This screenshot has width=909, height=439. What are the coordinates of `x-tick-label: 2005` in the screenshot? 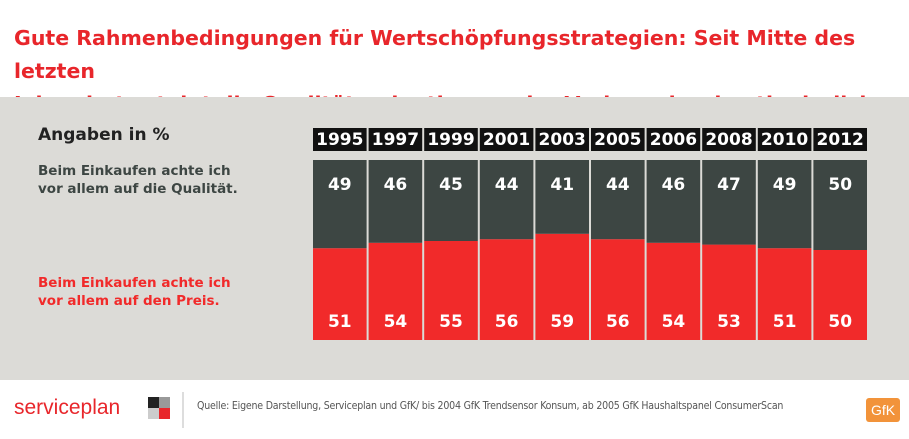 It's located at (617, 140).